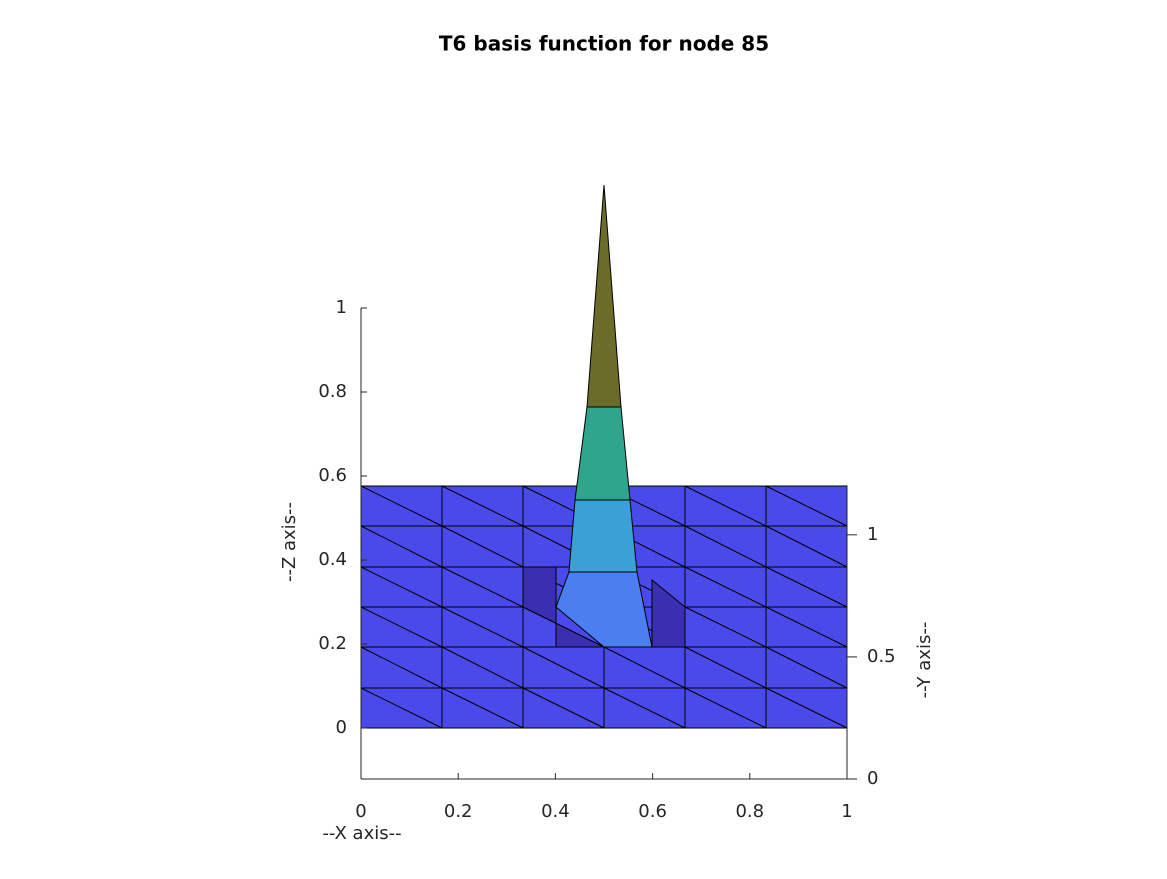 The width and height of the screenshot is (1167, 879). Describe the element at coordinates (341, 307) in the screenshot. I see `z-tick-label: 1` at that location.